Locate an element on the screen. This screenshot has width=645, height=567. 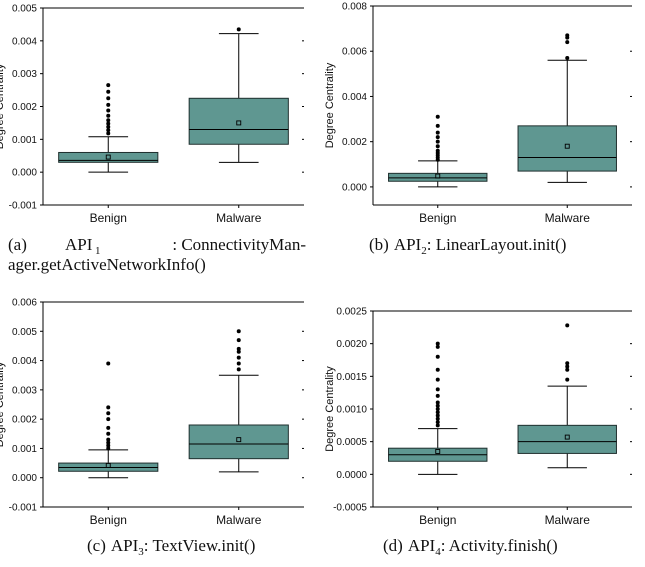
y-tick-label: 0.0005 is located at coordinates (351, 442).